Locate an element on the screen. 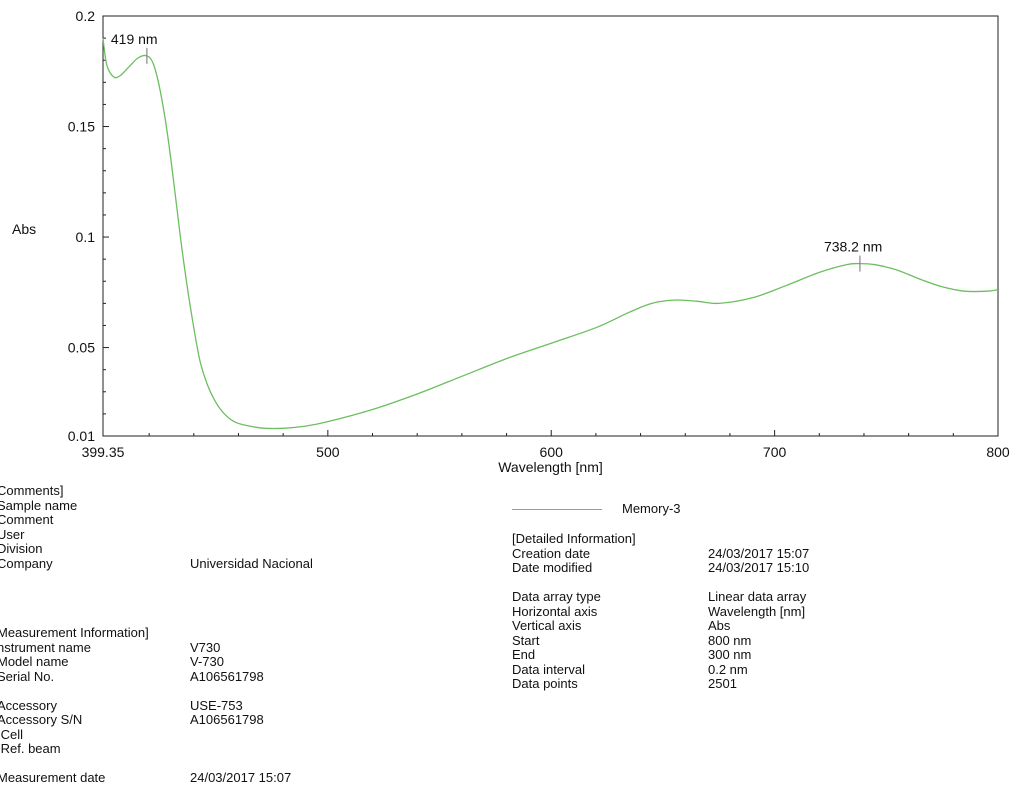 The image size is (1024, 787). peak-label: 738.2 nm is located at coordinates (853, 247).